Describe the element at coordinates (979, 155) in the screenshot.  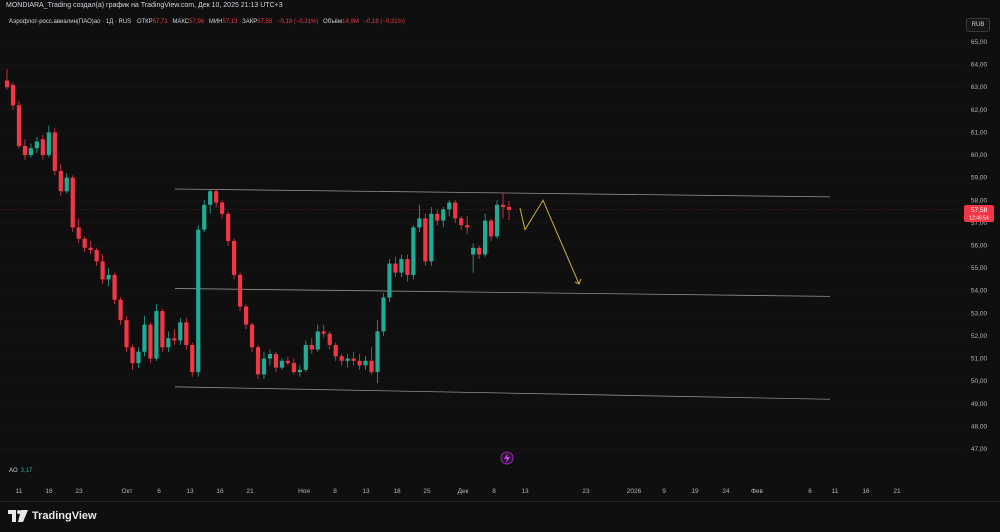
I see `y-tick-label: 60,00` at that location.